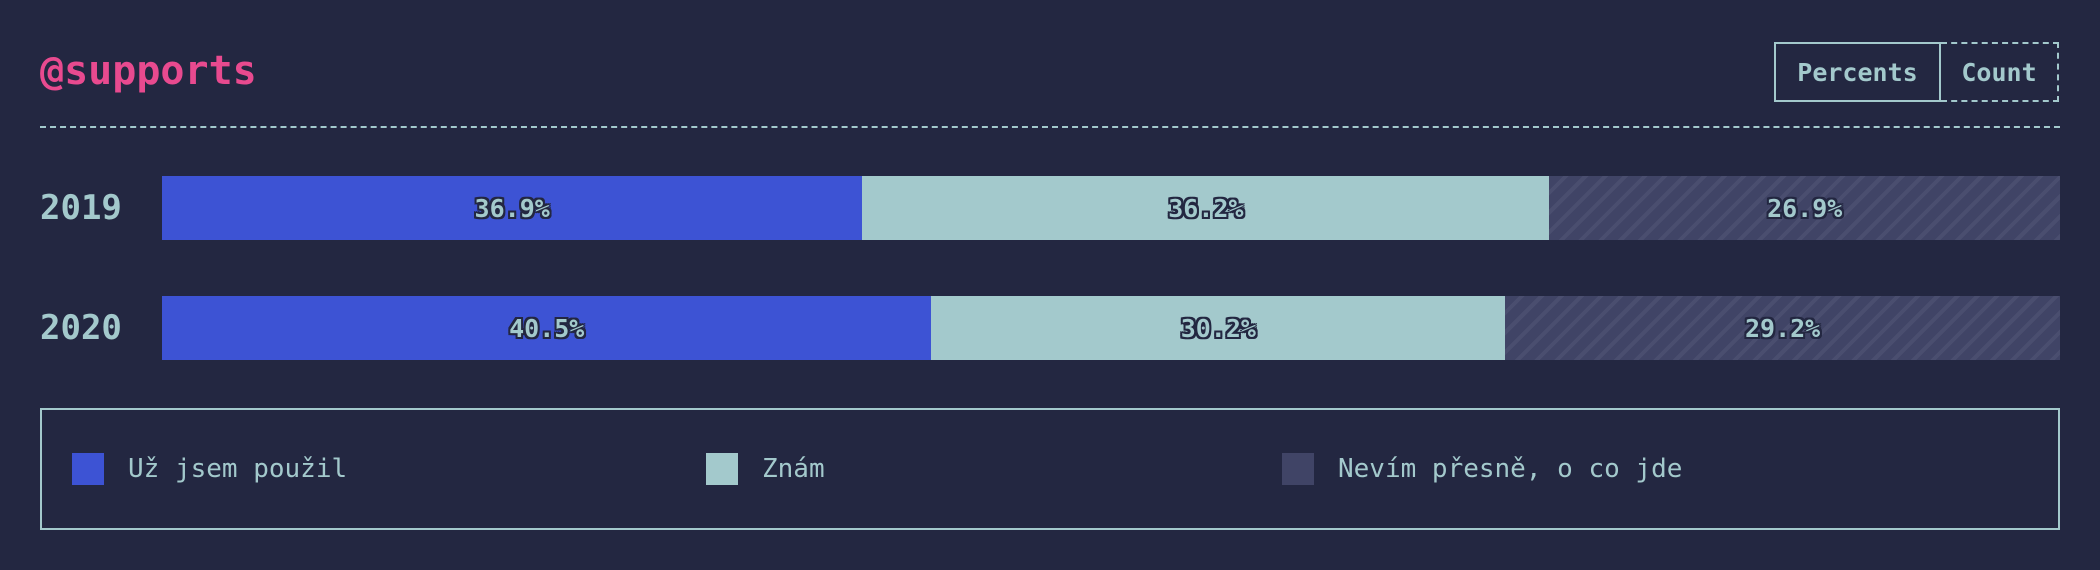  Describe the element at coordinates (1050, 127) in the screenshot. I see `divider` at that location.